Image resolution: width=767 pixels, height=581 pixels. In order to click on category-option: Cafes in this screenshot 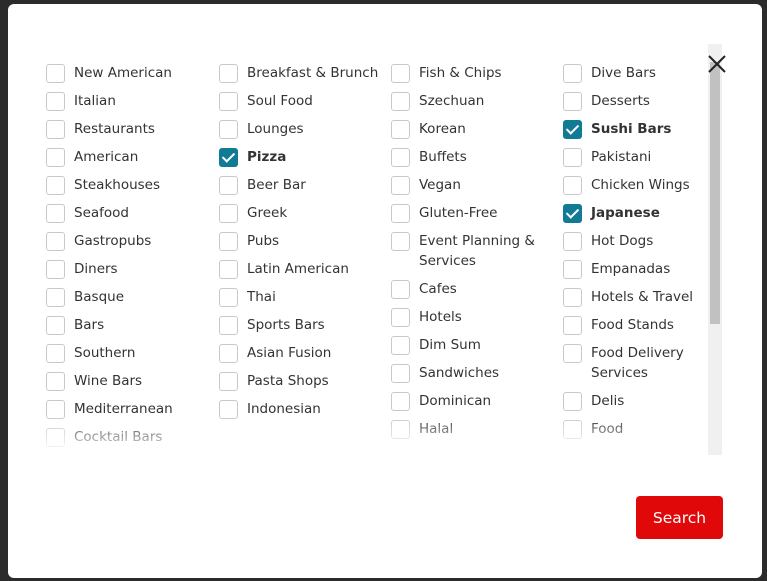, I will do `click(476, 289)`.